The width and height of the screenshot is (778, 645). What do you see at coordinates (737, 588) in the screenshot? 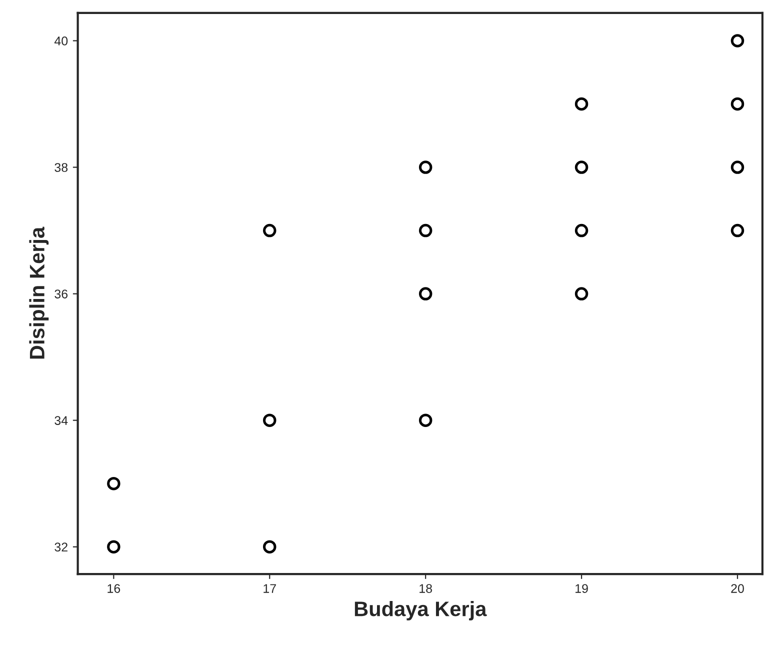
I see `x-tick-label: 20` at bounding box center [737, 588].